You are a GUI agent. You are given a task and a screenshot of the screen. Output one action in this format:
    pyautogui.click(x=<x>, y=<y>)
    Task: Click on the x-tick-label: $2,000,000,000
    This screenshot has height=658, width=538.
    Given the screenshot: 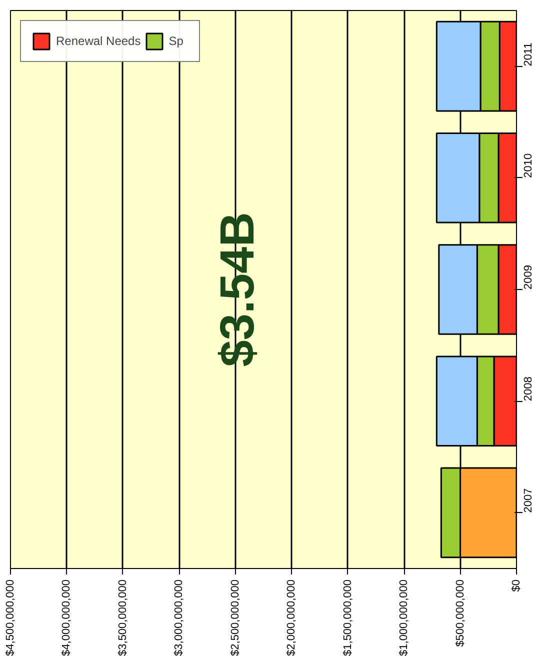 What is the action you would take?
    pyautogui.click(x=292, y=617)
    